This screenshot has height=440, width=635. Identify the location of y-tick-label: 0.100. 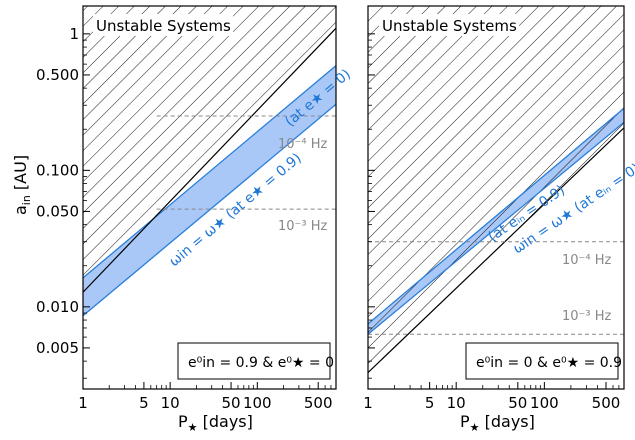
(57, 170).